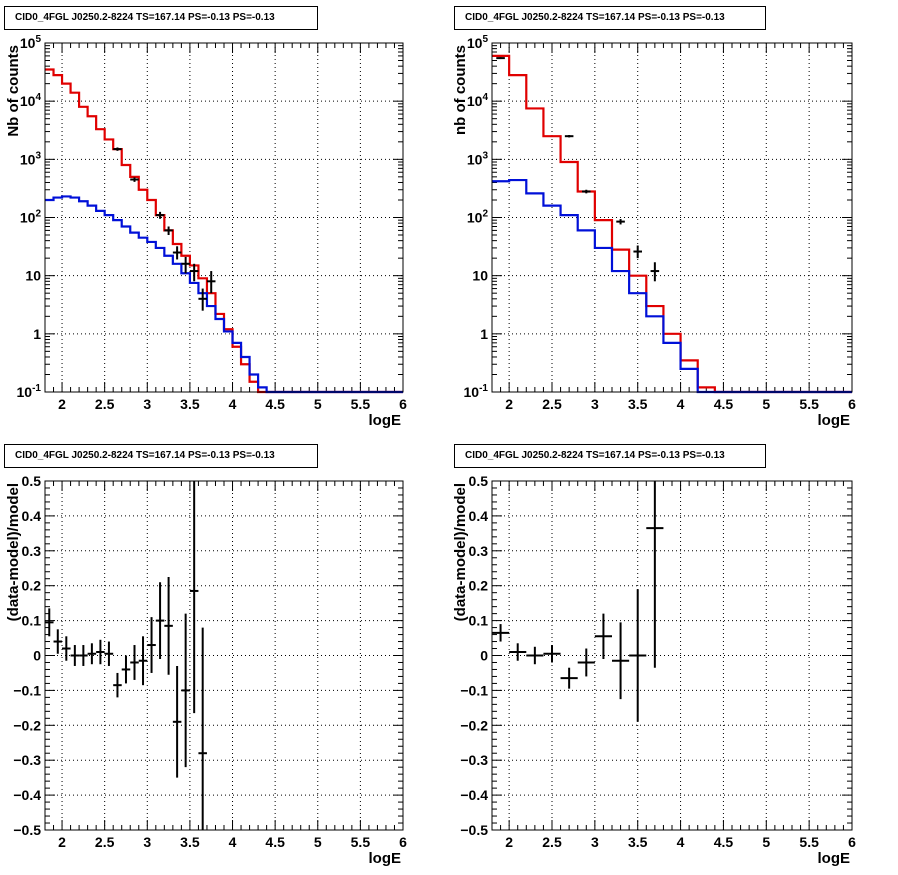 The image size is (898, 875). Describe the element at coordinates (13, 552) in the screenshot. I see `y-axis-label: (data-model)/model` at that location.